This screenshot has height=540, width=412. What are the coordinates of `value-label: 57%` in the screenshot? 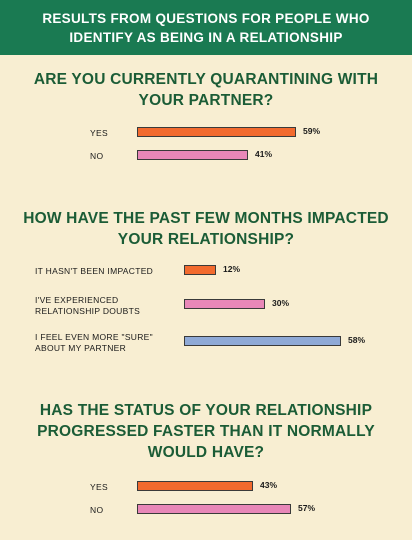 It's located at (307, 508).